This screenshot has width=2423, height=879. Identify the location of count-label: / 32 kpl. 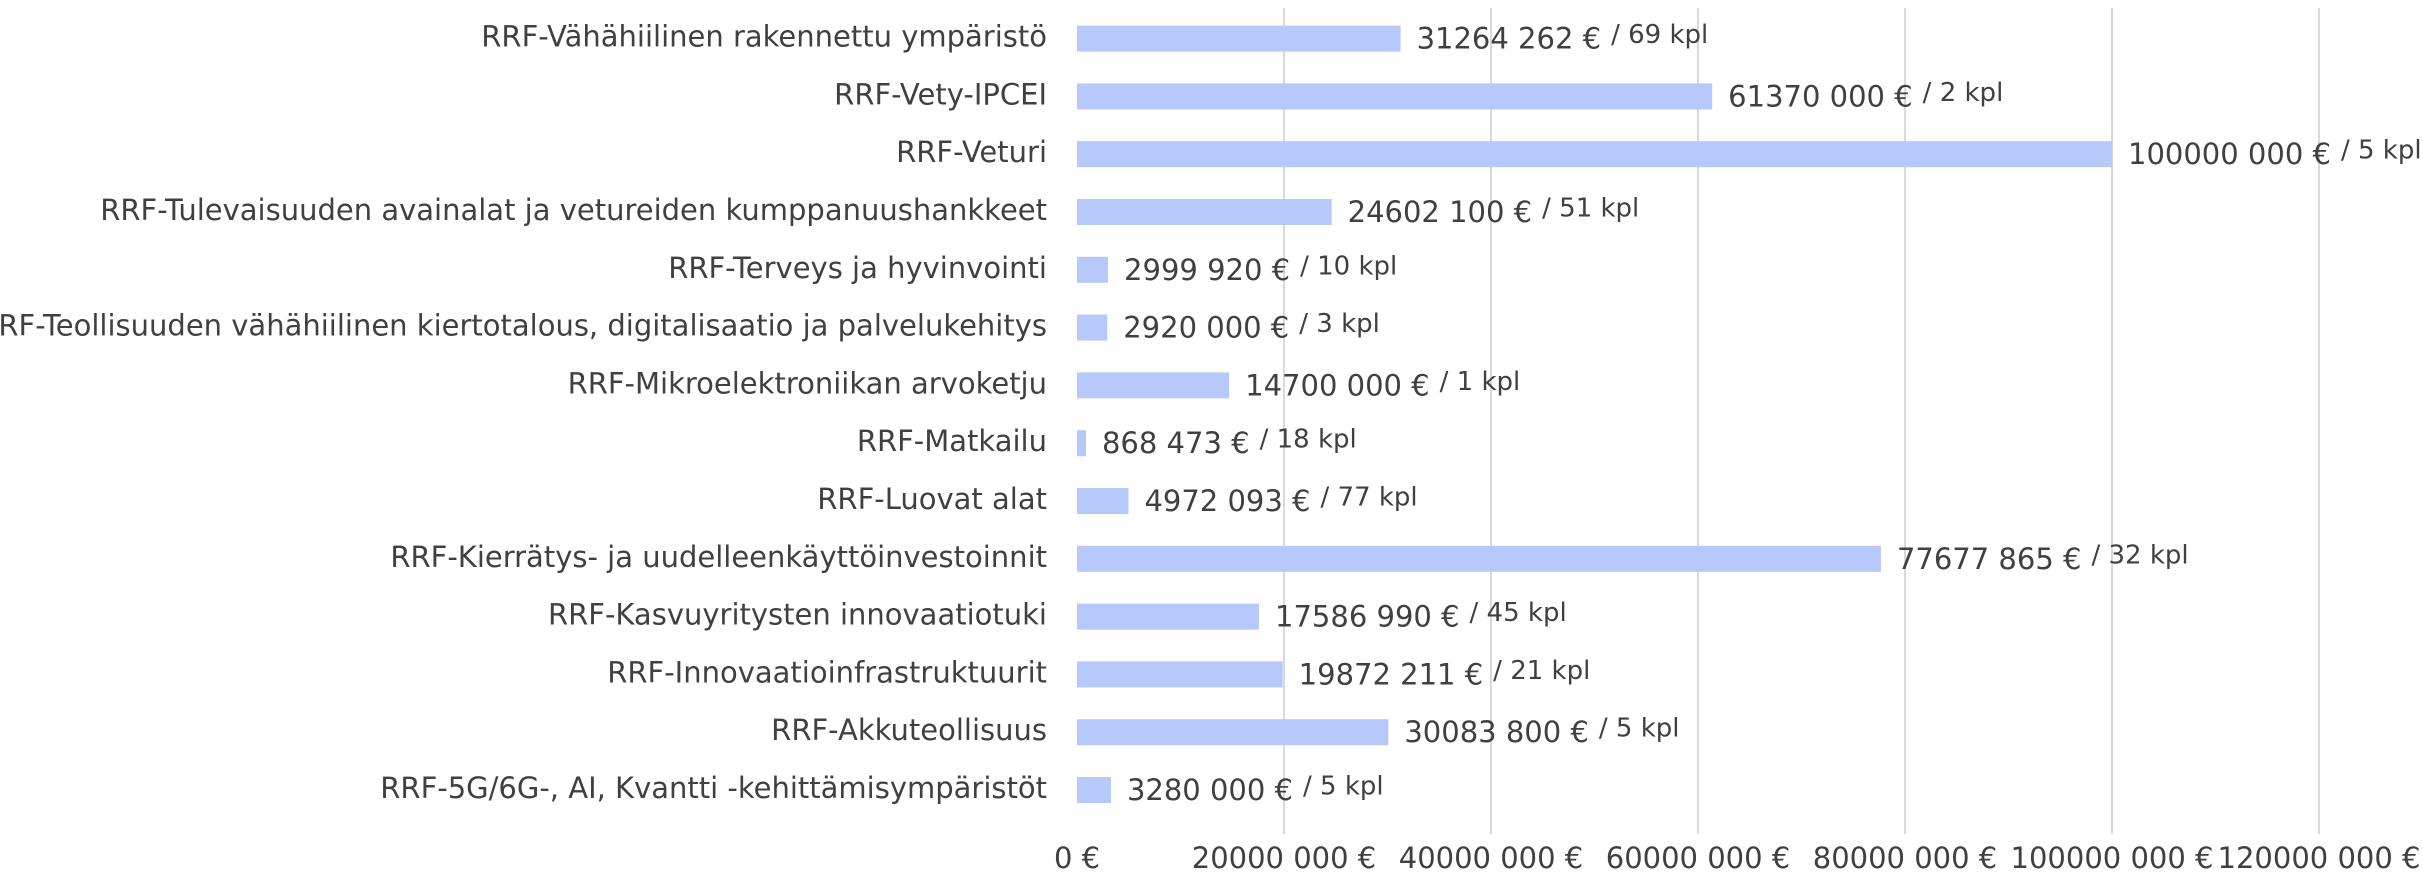
(2139, 555).